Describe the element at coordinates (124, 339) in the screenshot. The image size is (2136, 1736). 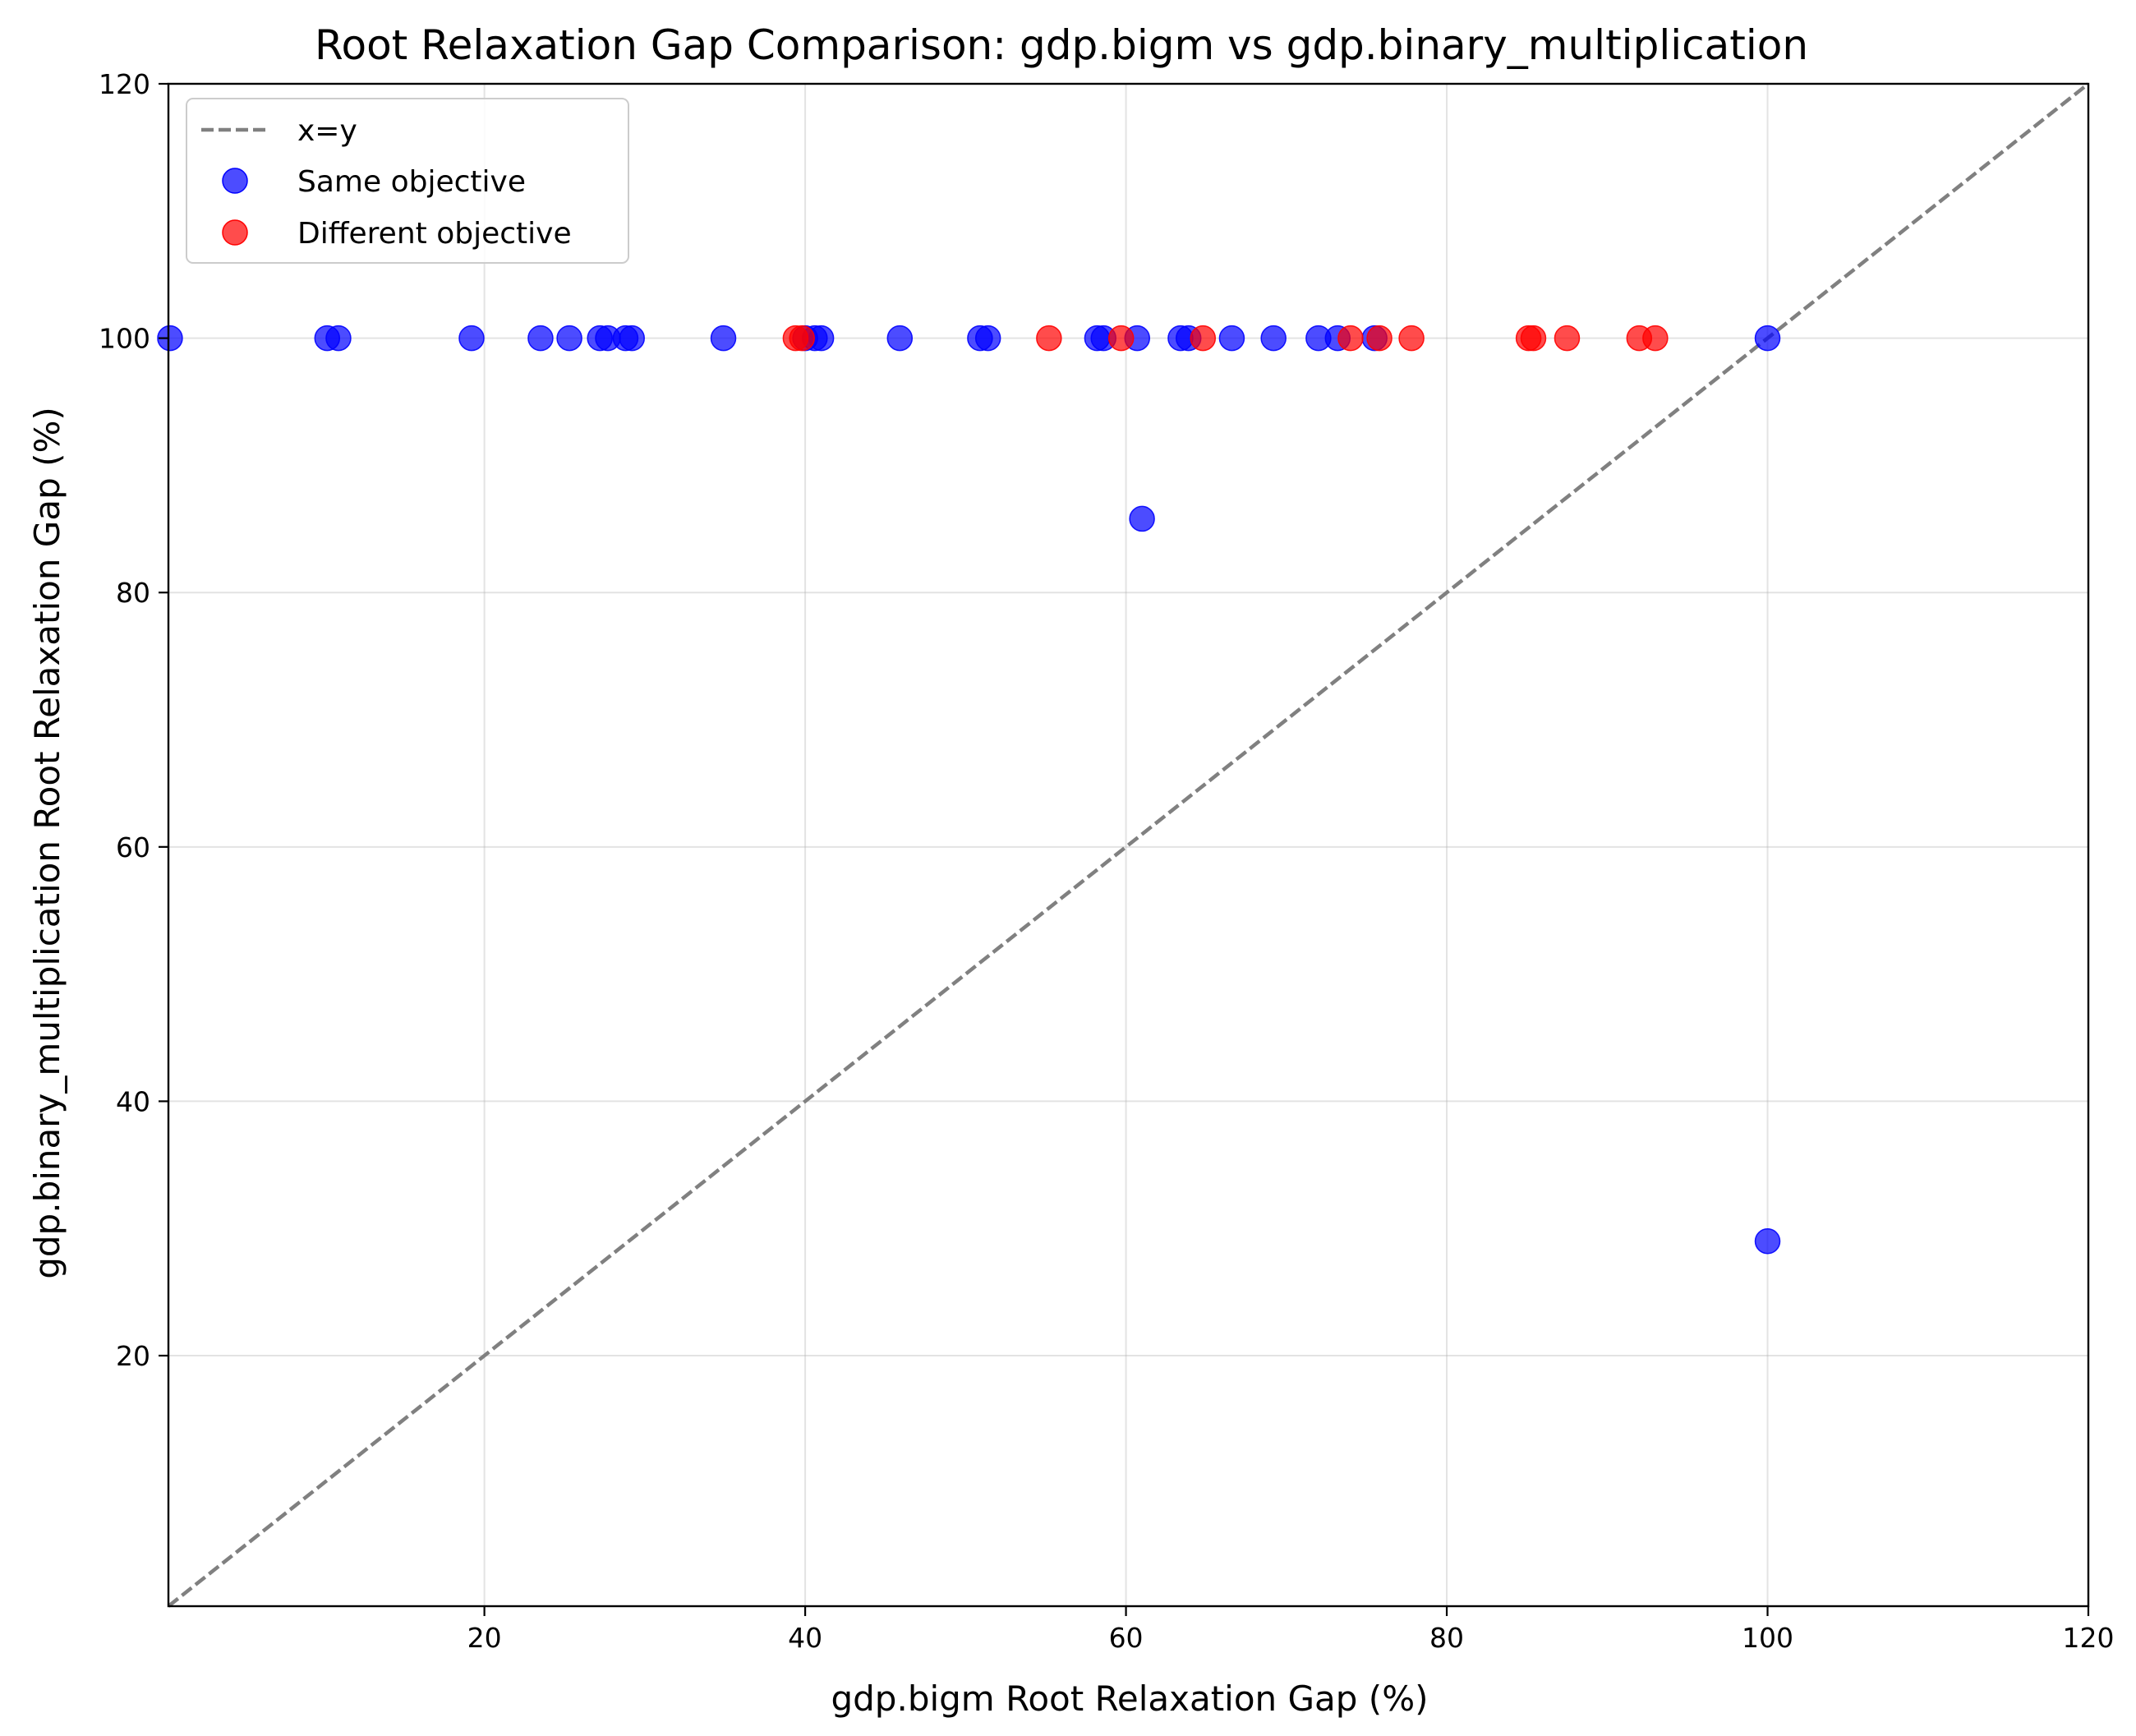
I see `y-tick-label: 100` at that location.